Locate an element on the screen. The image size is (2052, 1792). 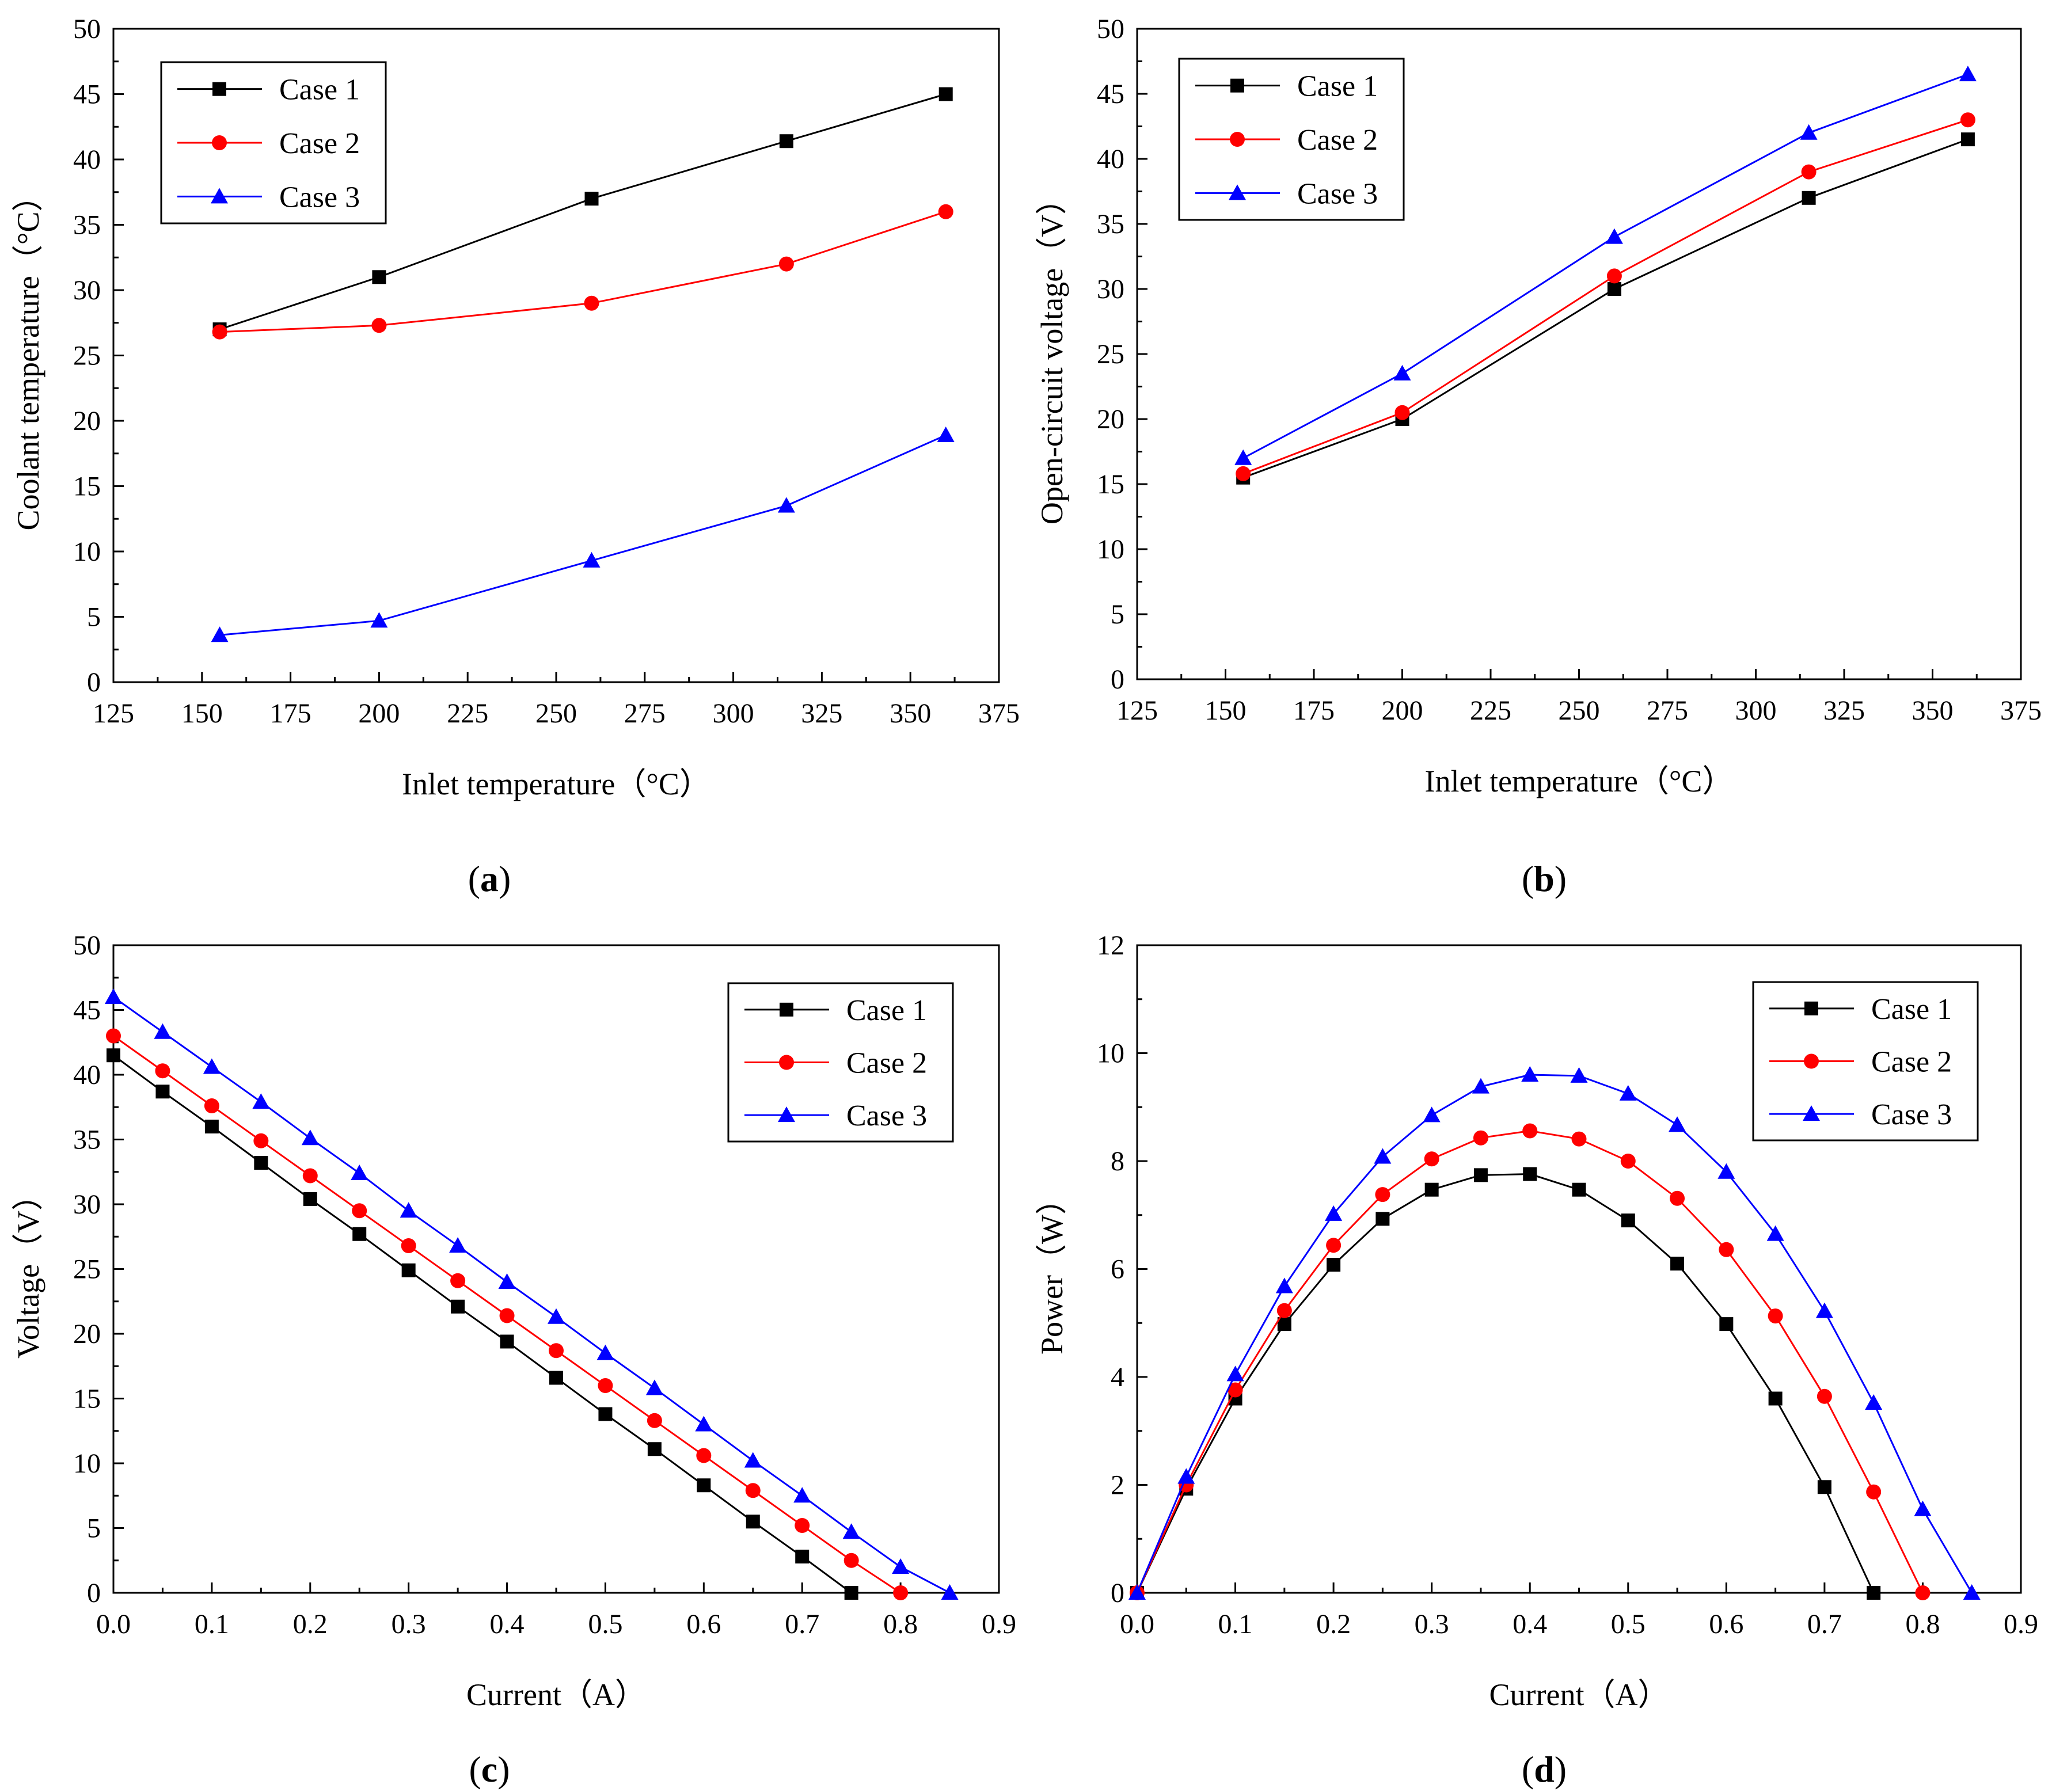
legend-item-case-2: Case 2 is located at coordinates (836, 1063).